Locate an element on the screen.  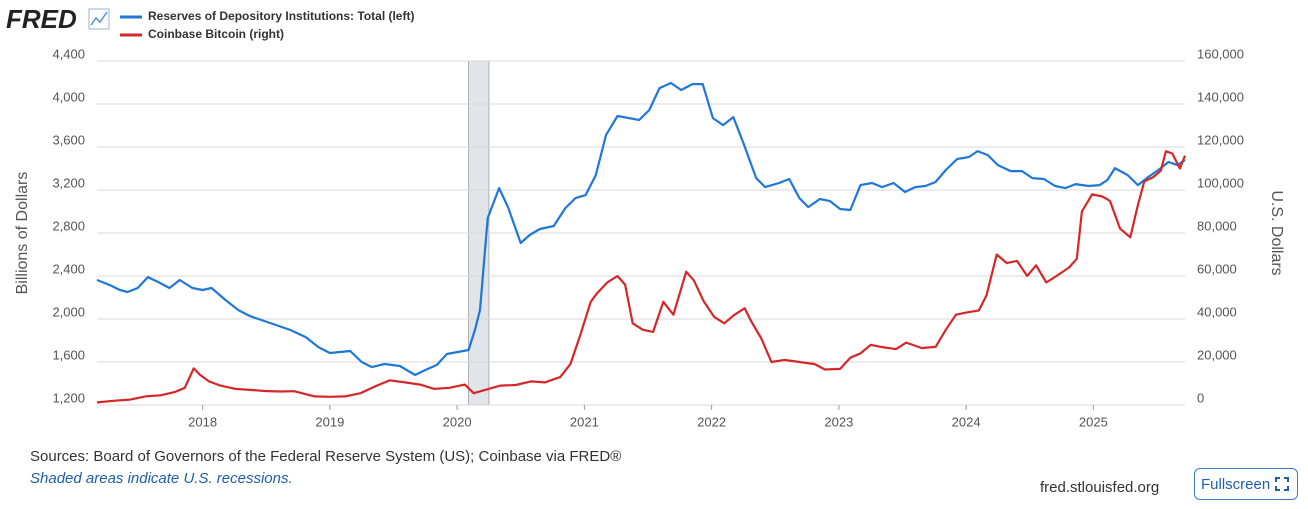
y-tick-label: 3,200 is located at coordinates (68, 182).